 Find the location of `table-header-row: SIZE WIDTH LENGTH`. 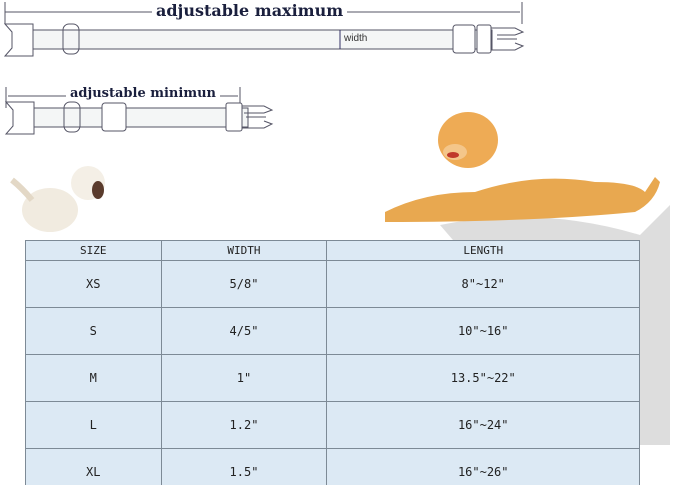

table-header-row: SIZE WIDTH LENGTH is located at coordinates (332, 250).